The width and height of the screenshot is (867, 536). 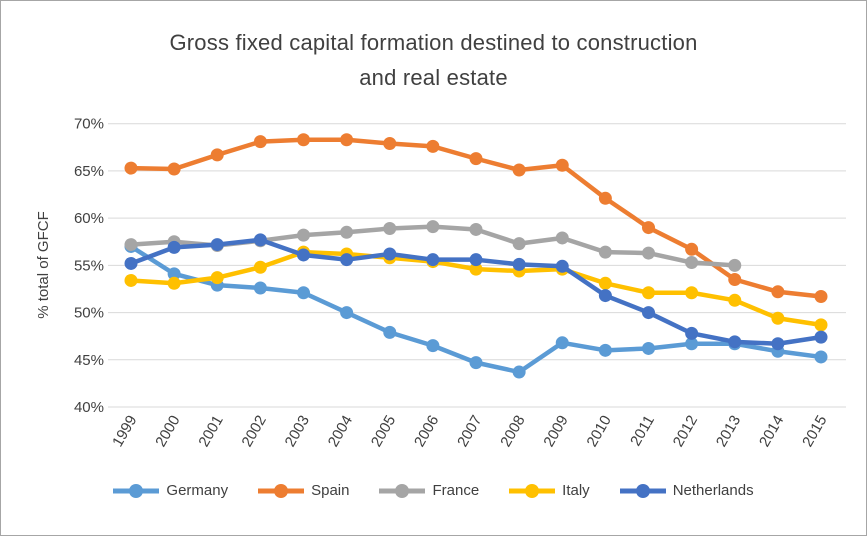 What do you see at coordinates (605, 296) in the screenshot?
I see `data-point-netherlands-2010` at bounding box center [605, 296].